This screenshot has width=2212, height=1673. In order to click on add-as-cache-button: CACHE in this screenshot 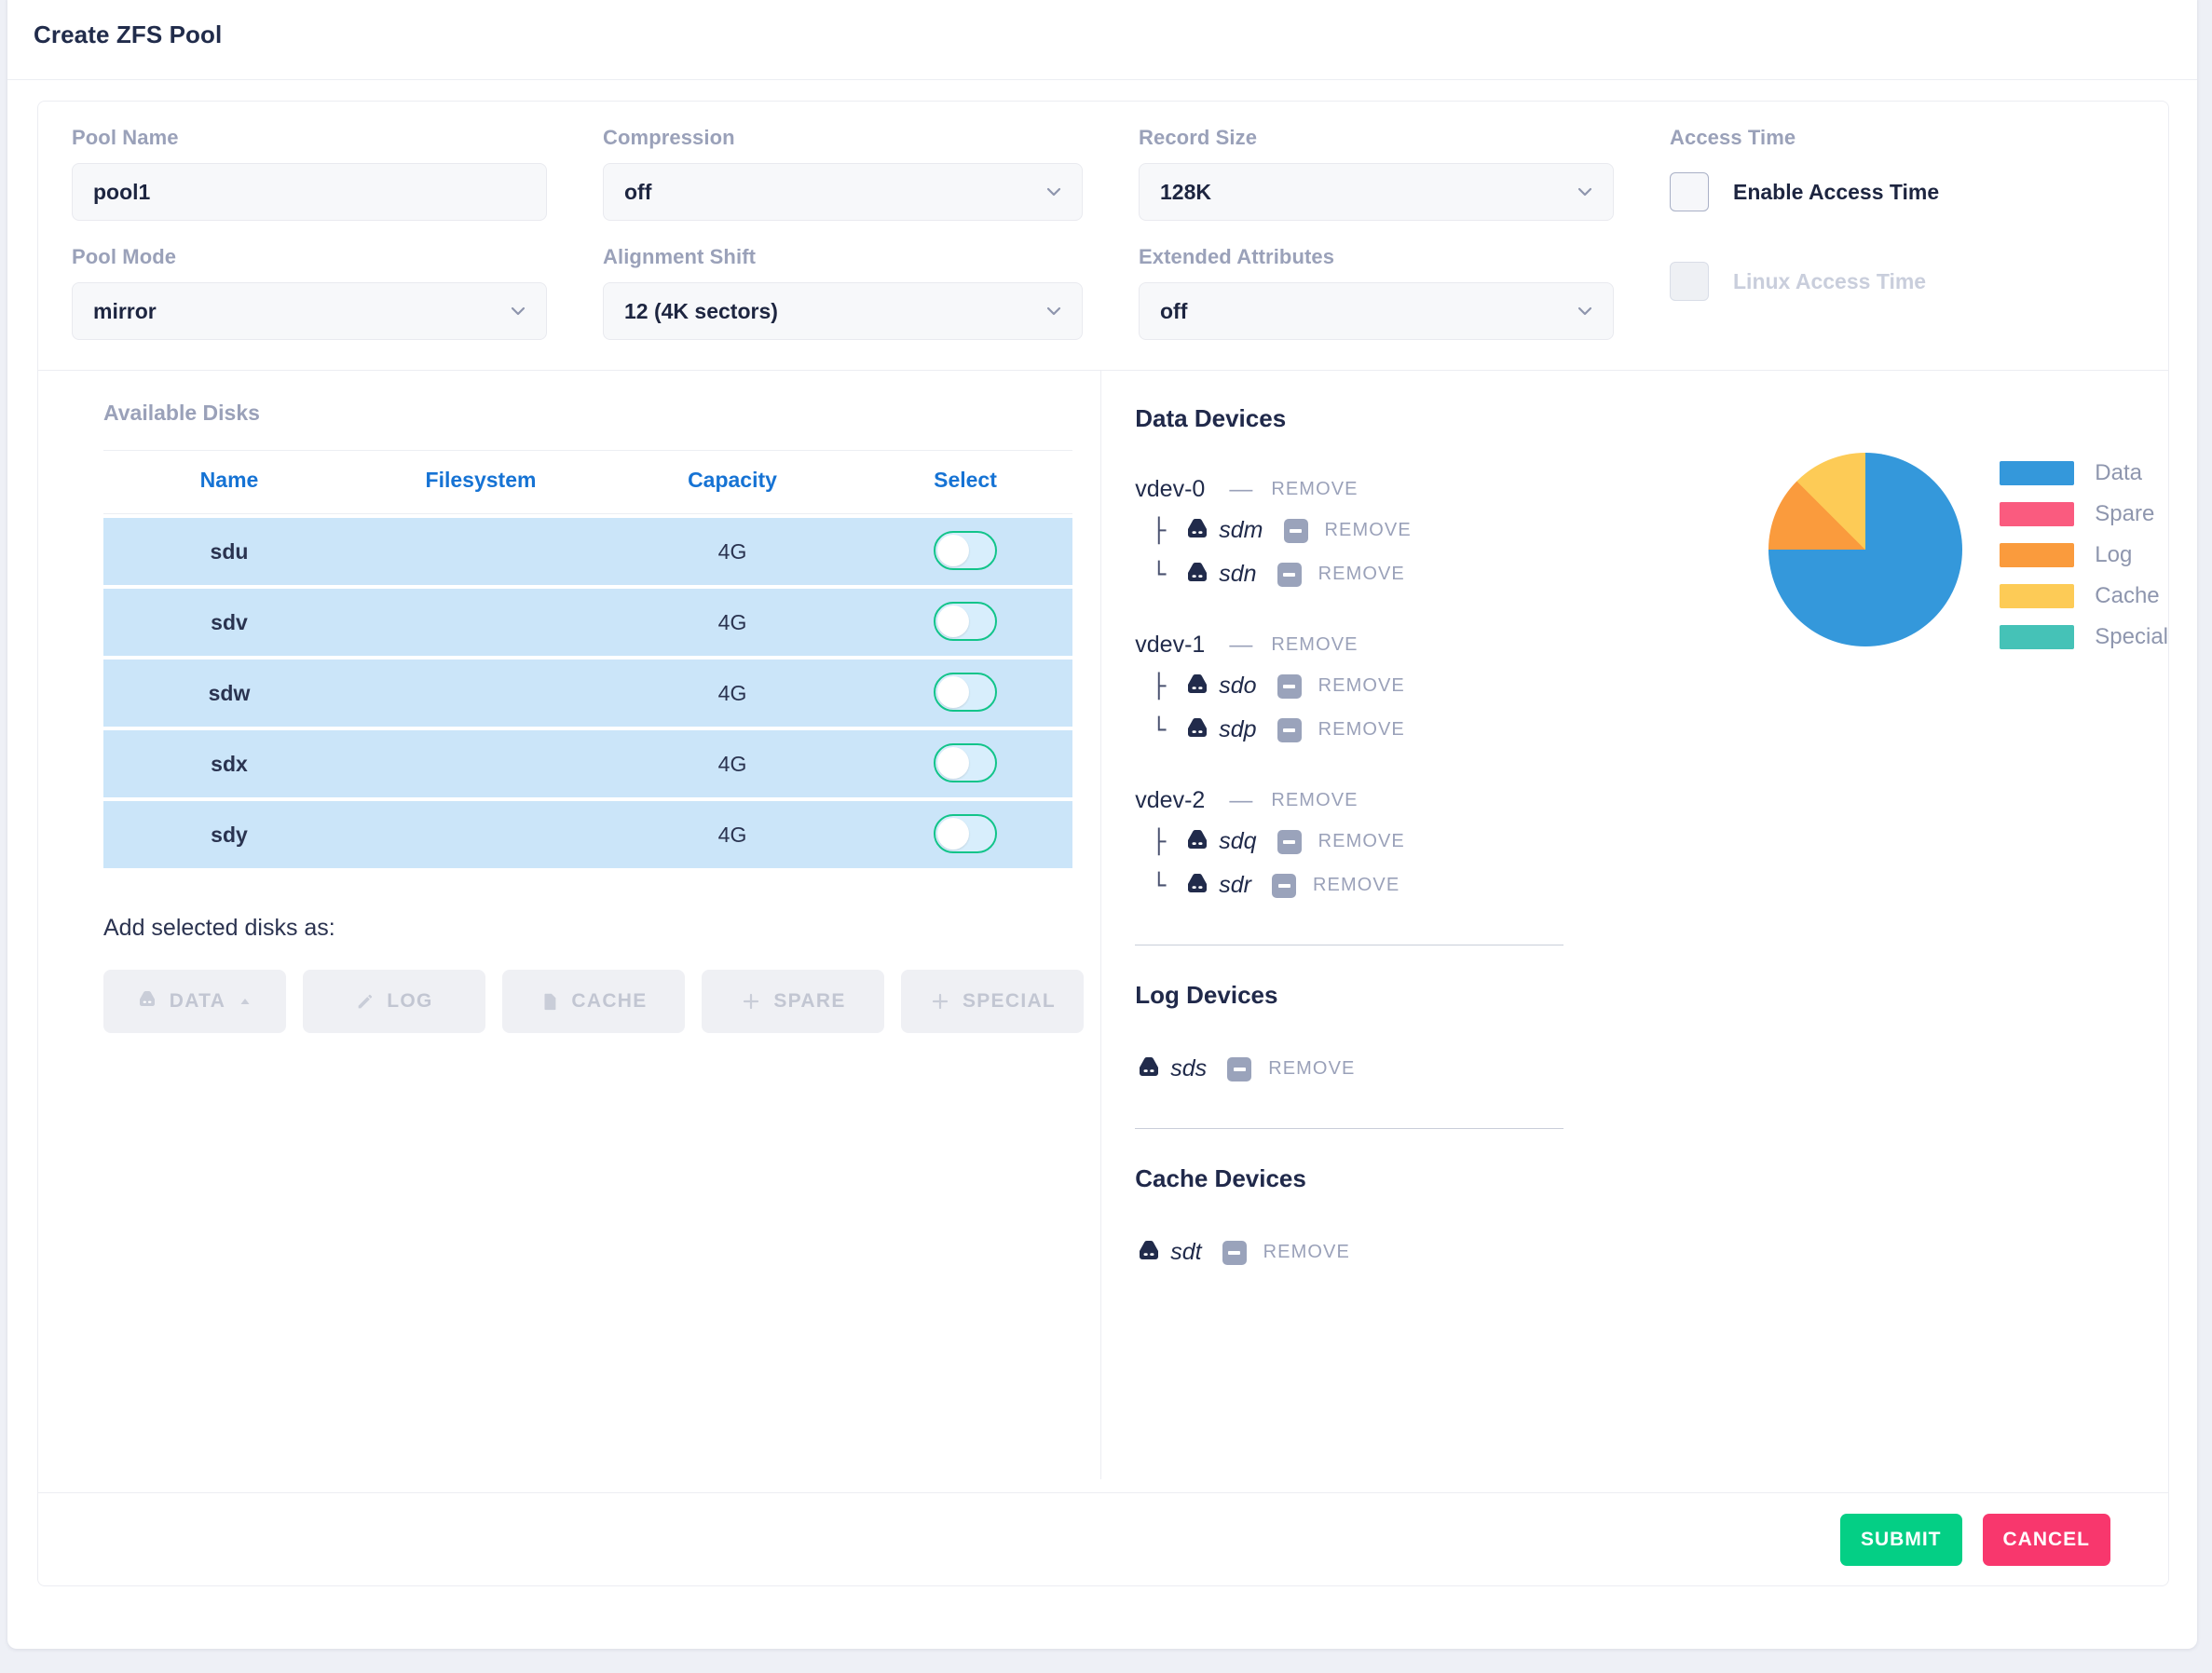, I will do `click(593, 1001)`.